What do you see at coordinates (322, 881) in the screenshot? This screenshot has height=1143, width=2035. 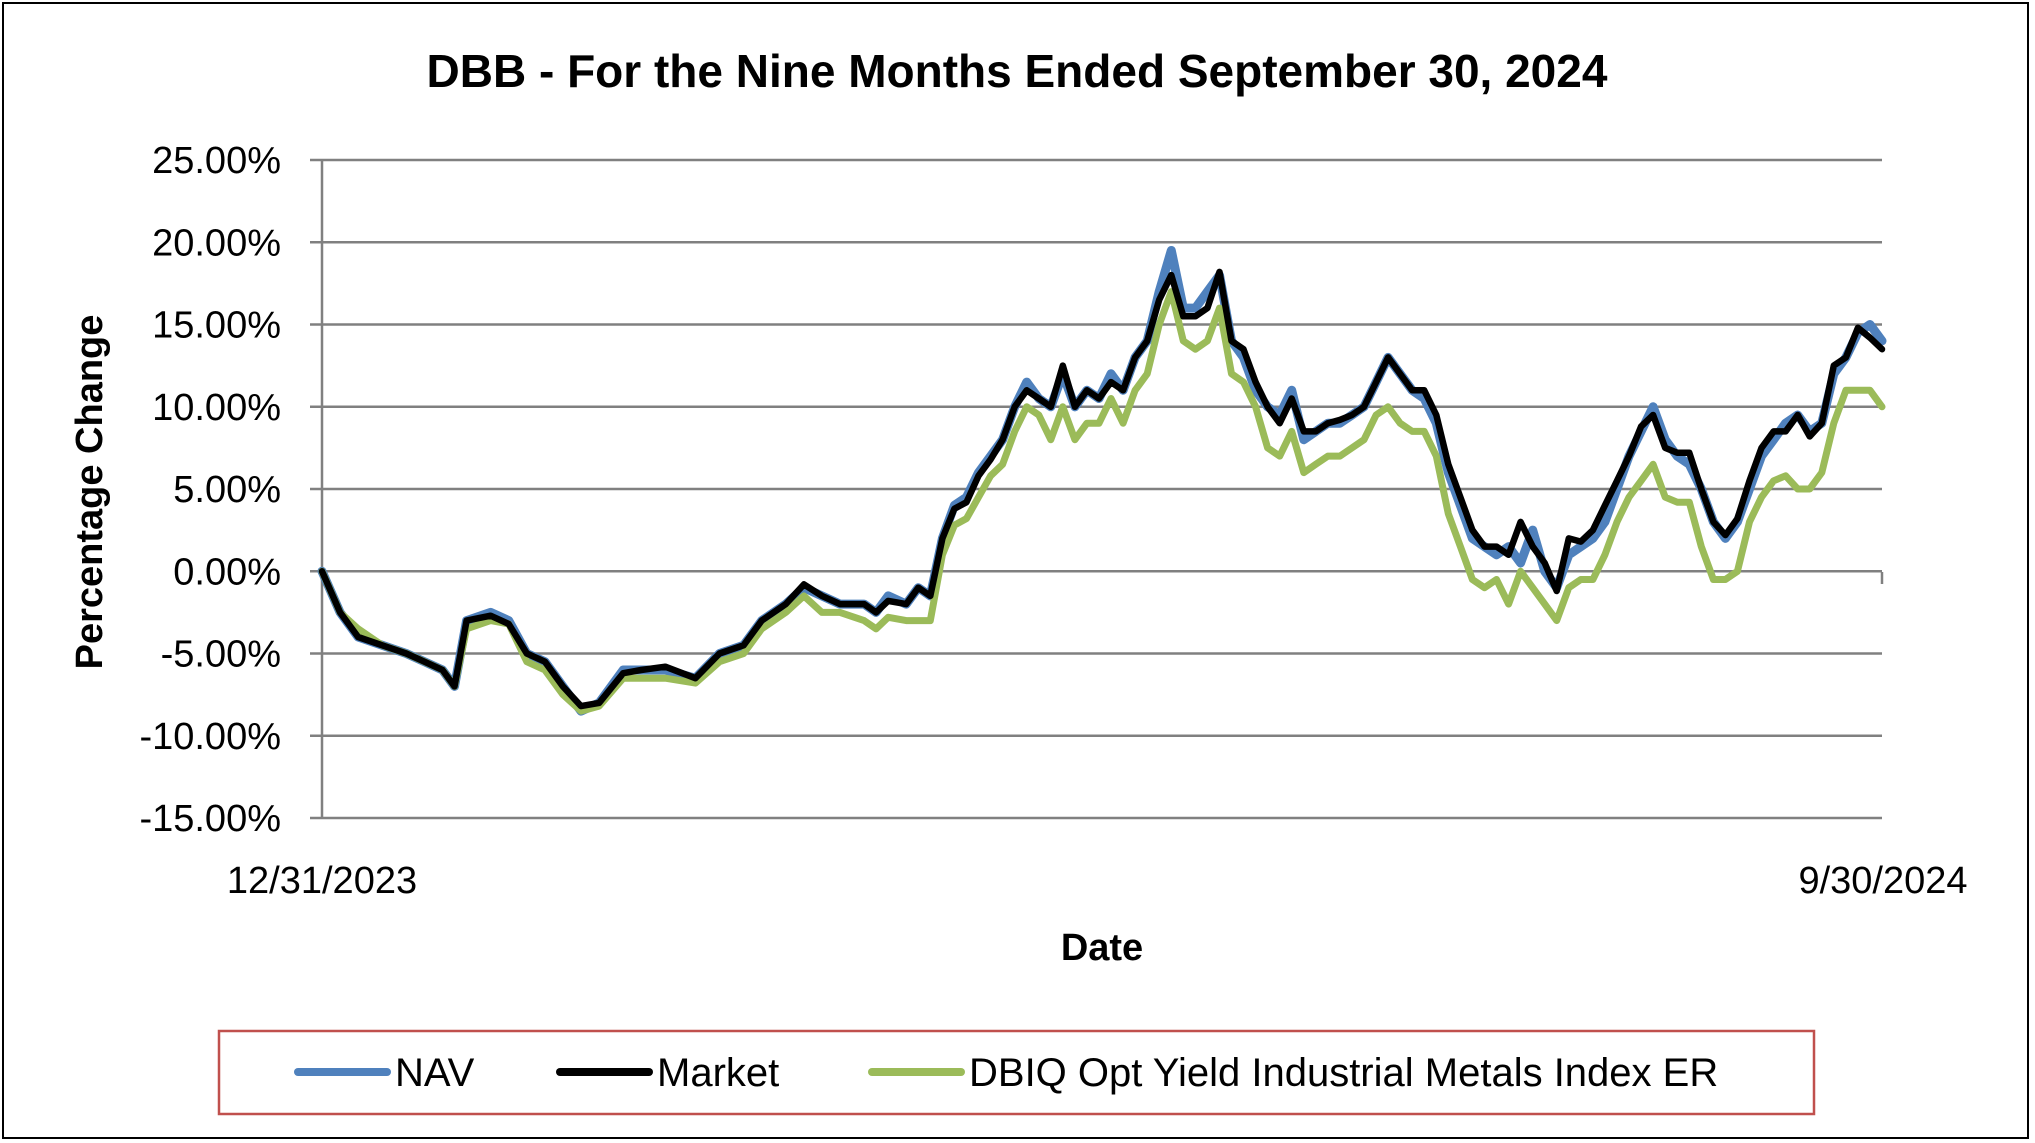 I see `x-tick-label-start: 12/31/2023` at bounding box center [322, 881].